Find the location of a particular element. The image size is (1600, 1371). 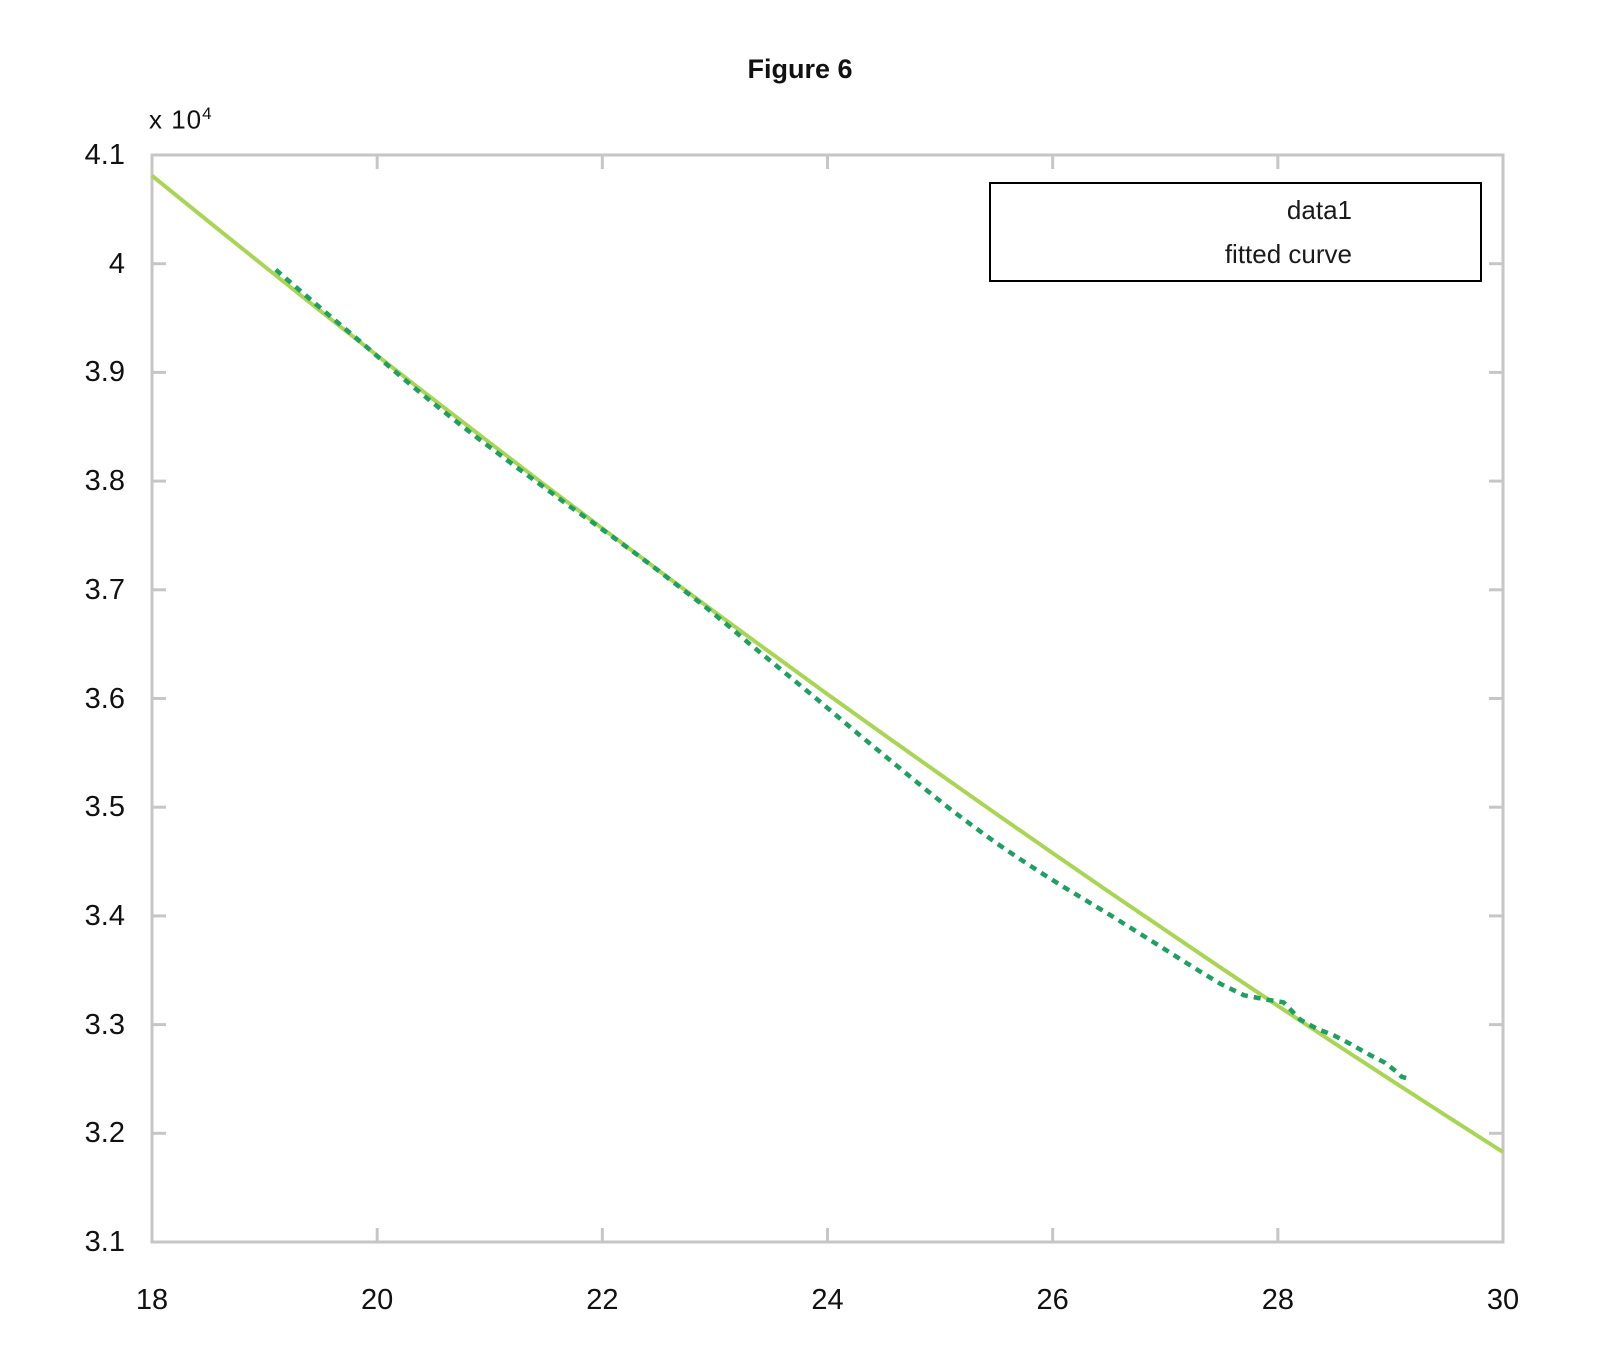

legend-entry-data1: data1 is located at coordinates (1319, 210).